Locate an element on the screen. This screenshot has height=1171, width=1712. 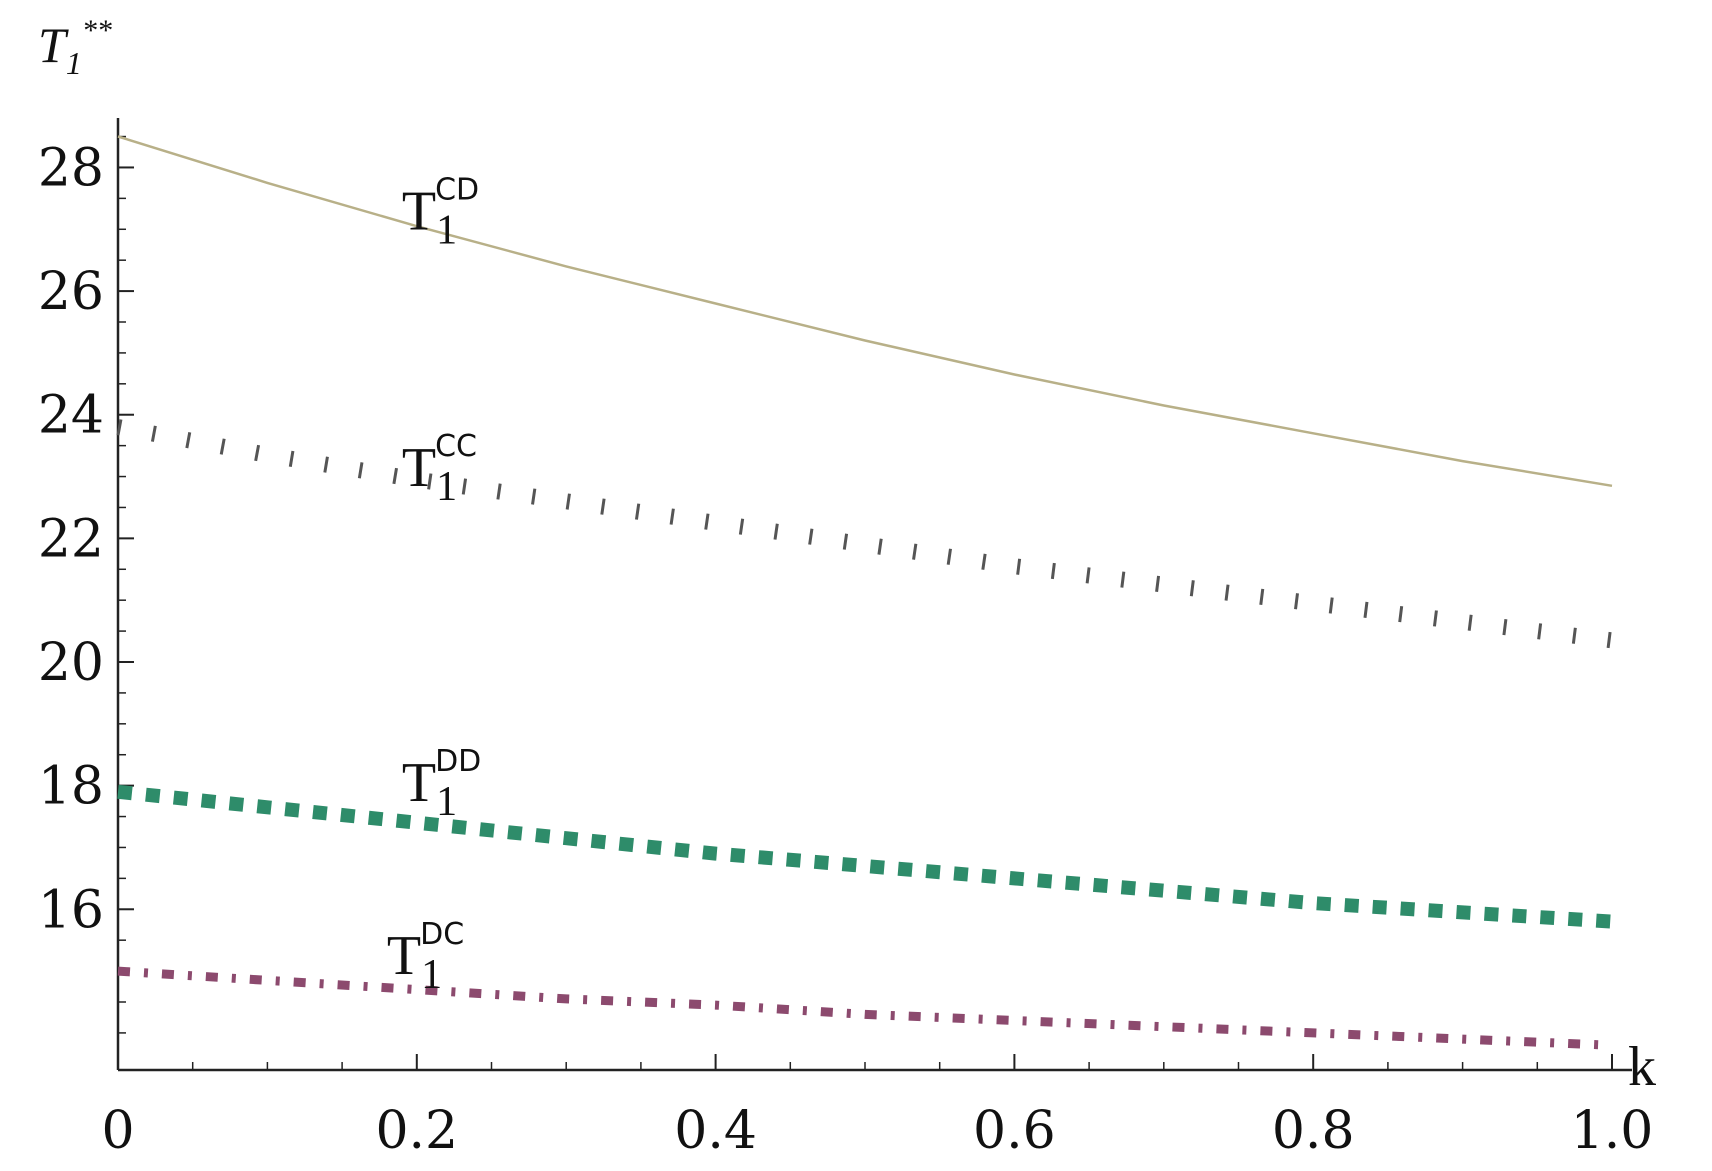
y-axis-title: T1** is located at coordinates (75, 47).